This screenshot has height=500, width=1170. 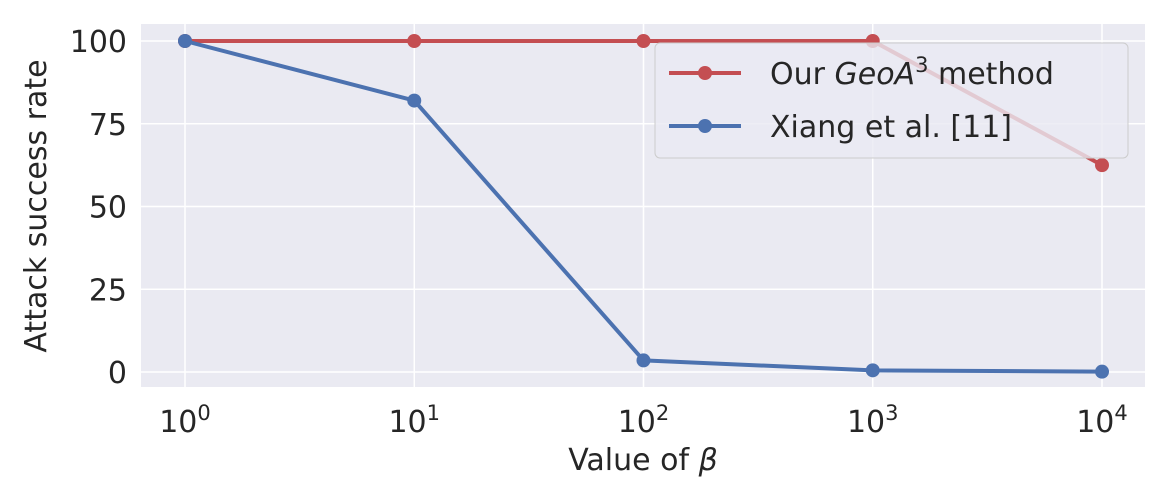 What do you see at coordinates (891, 127) in the screenshot?
I see `legend-label-1: Xiang et al. [11]` at bounding box center [891, 127].